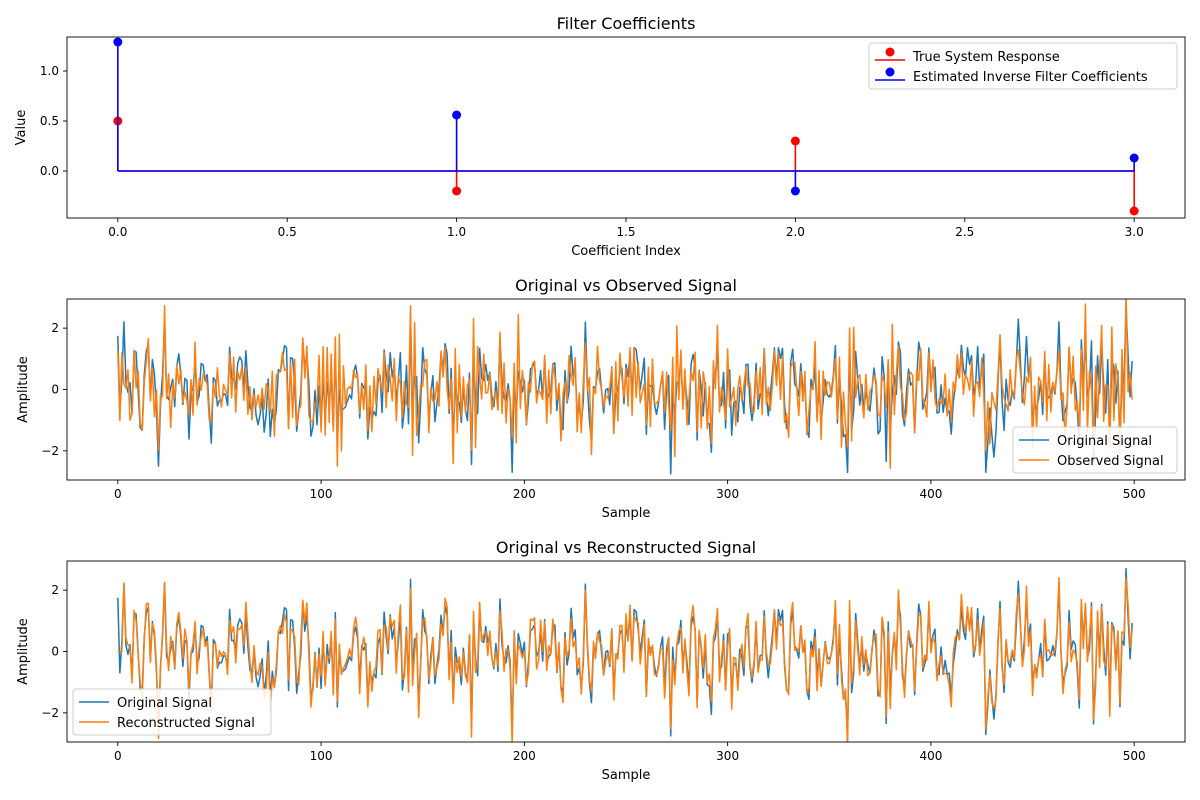  What do you see at coordinates (1030, 77) in the screenshot?
I see `legend-label: Estimated Inverse Filter Coefficients` at bounding box center [1030, 77].